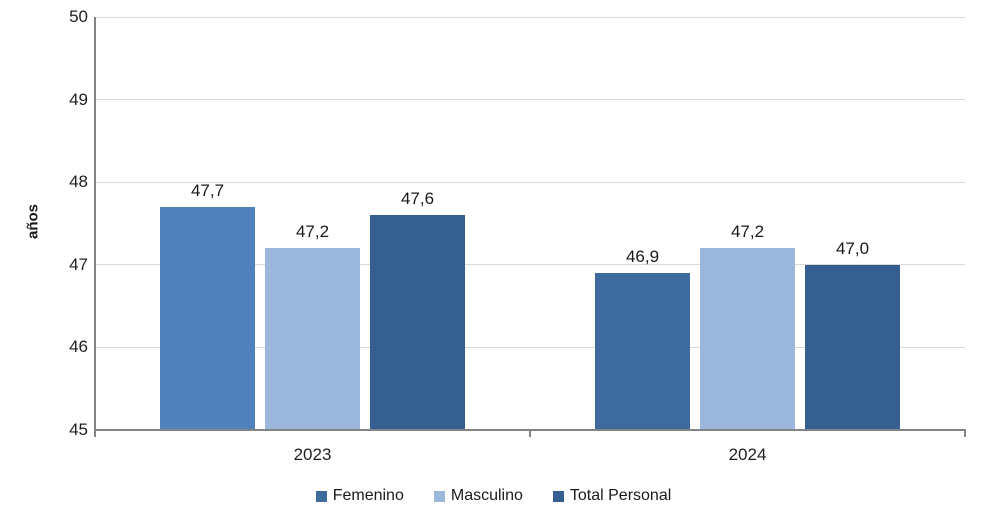 The width and height of the screenshot is (987, 531). I want to click on legend: Femenino Masculino Total Personal, so click(493, 496).